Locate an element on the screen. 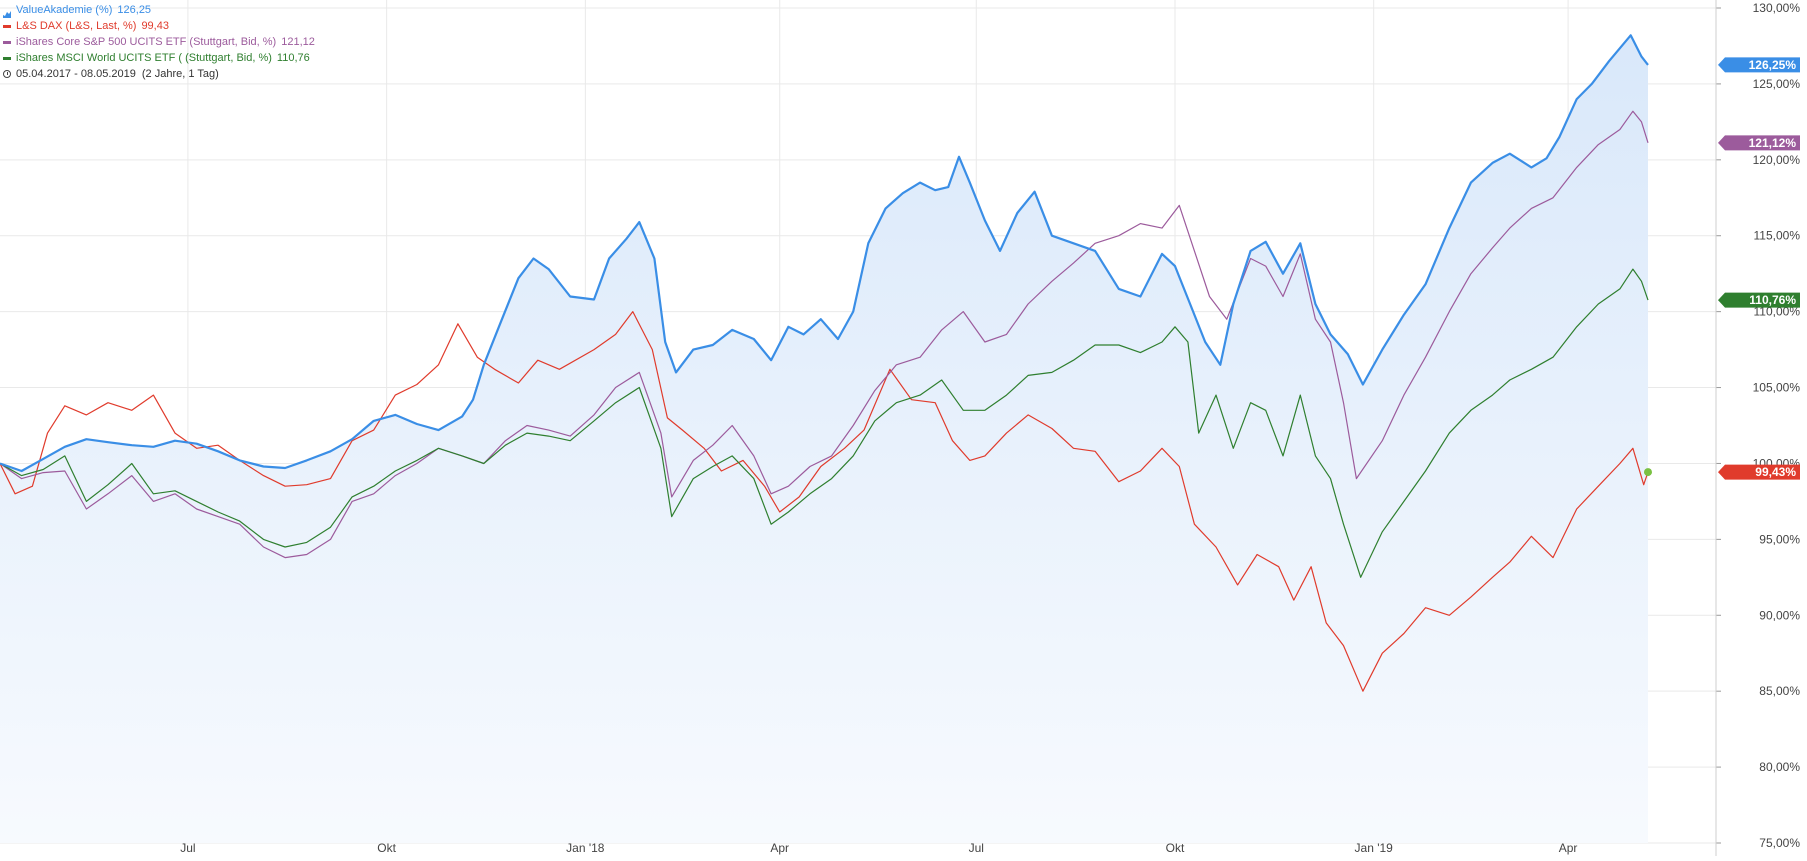 Image resolution: width=1807 pixels, height=861 pixels. legend-value: 121,12 is located at coordinates (298, 42).